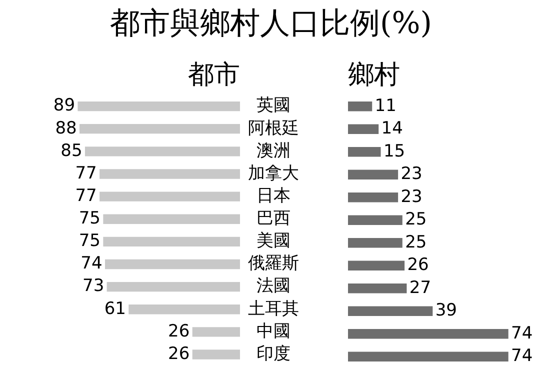  Describe the element at coordinates (271, 24) in the screenshot. I see `chart-title: 都市與鄉村人口比例(%)` at that location.